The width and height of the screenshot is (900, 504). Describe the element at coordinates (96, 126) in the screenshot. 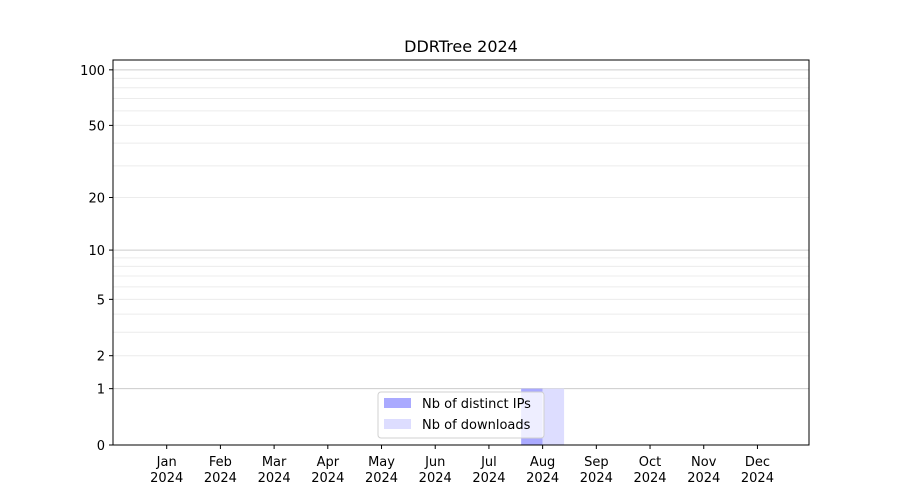

I see `y-tick-label: 50` at that location.